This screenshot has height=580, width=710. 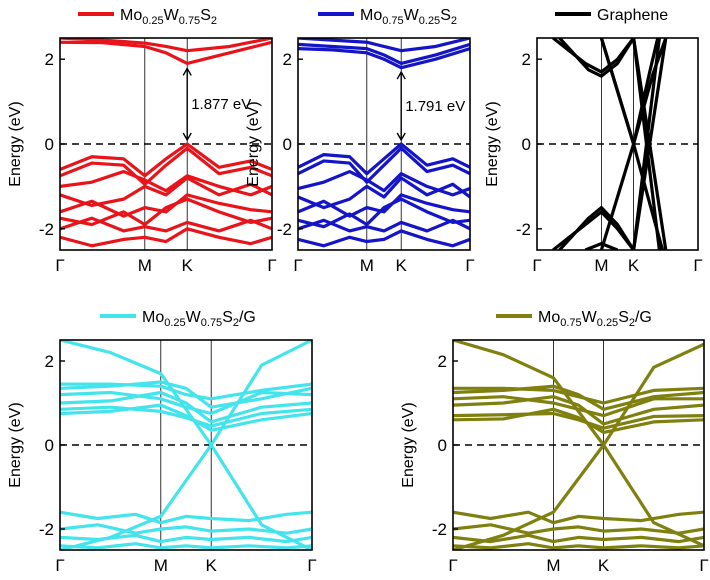 I want to click on legend-label: Mo0.75W0.25S2, so click(x=408, y=17).